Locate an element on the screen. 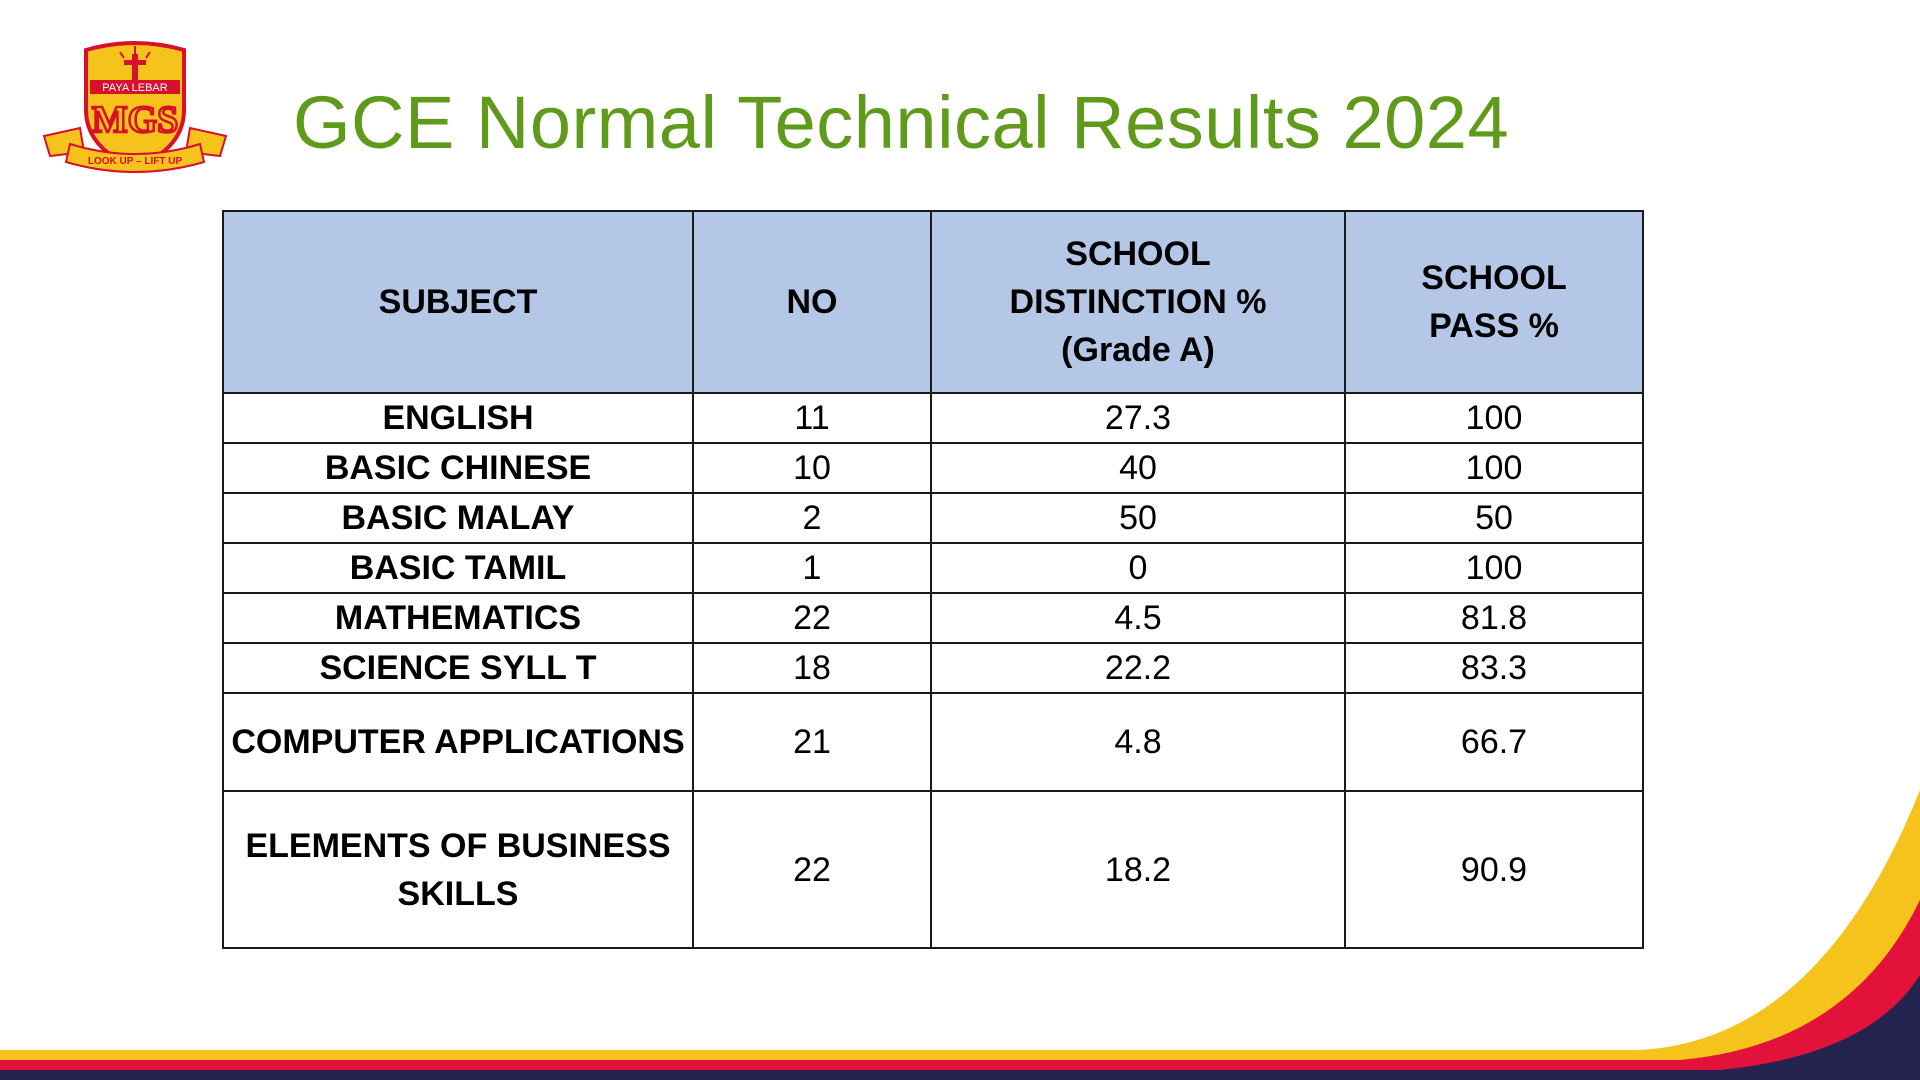  table-row: COMPUTER APPLICATIONS 21 4.8 66.7 is located at coordinates (933, 742).